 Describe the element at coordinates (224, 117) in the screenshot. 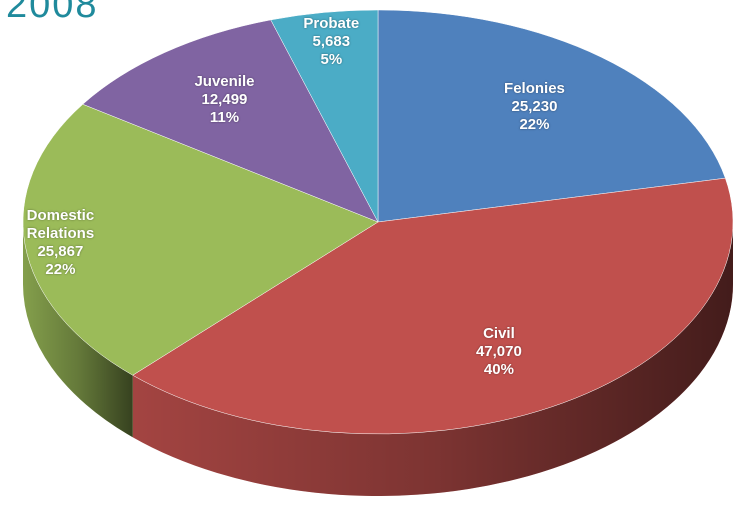

I see `slice-percent: 11%` at that location.